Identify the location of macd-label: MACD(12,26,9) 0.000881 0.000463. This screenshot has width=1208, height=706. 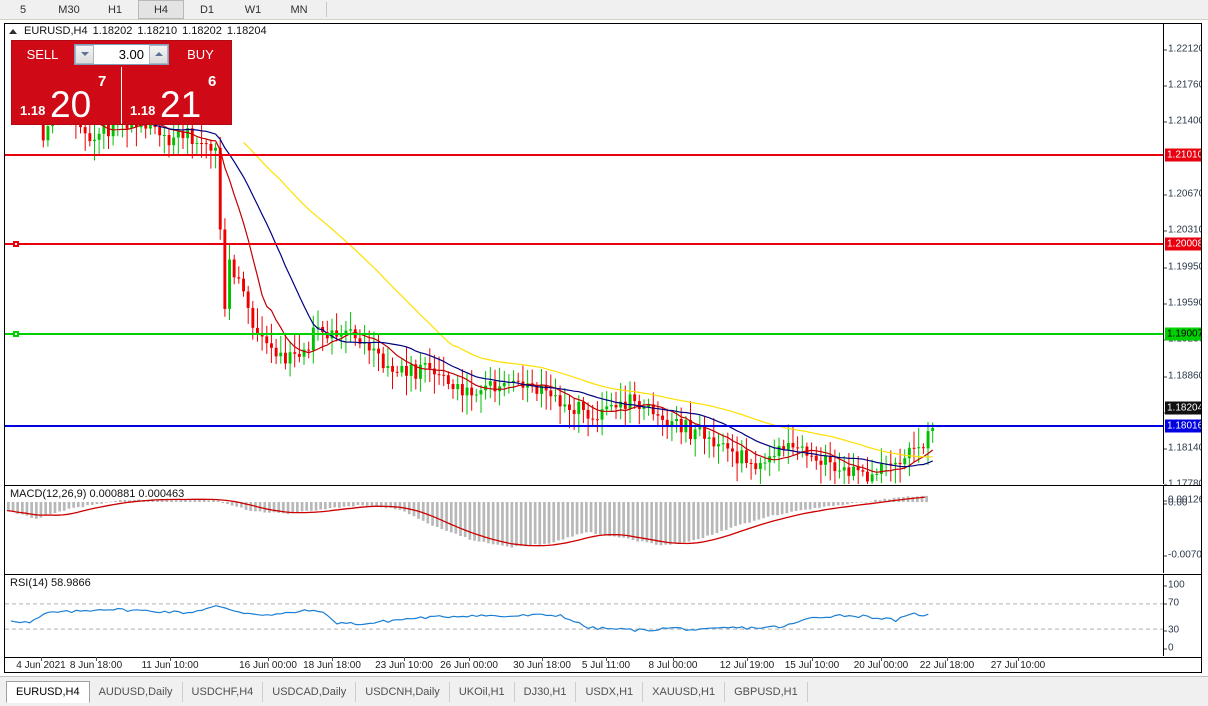
(97, 494).